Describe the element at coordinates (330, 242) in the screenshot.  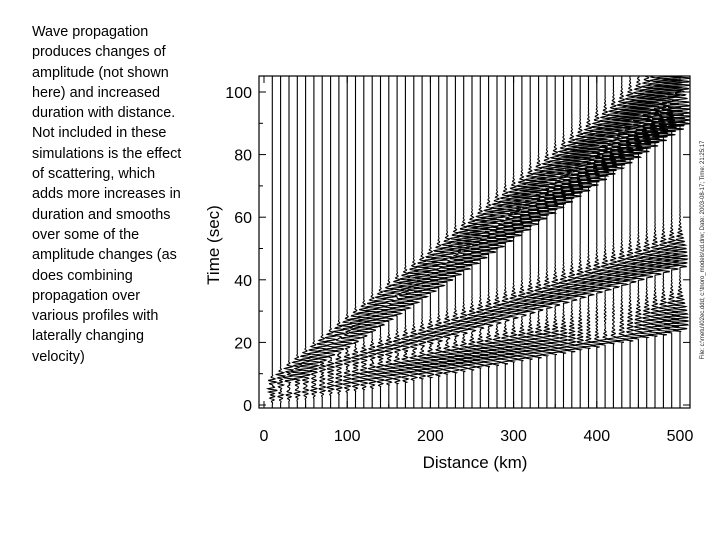
I see `trace-80km` at that location.